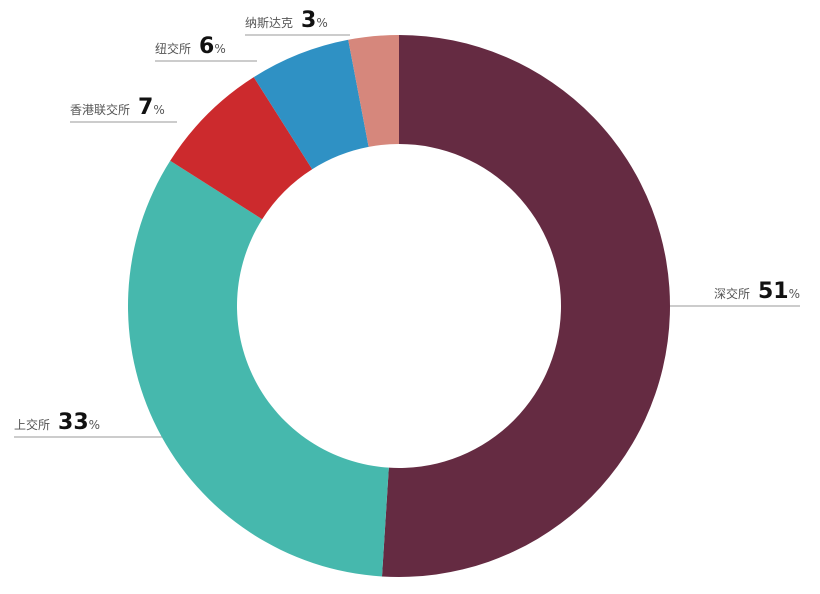 The image size is (820, 594). Describe the element at coordinates (57, 422) in the screenshot. I see `slice-label: 上交所 33%` at that location.